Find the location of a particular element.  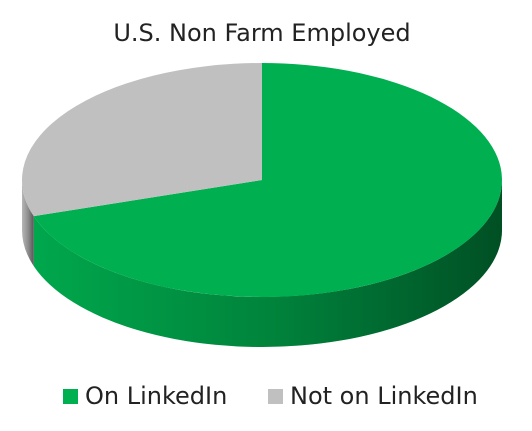

chart-title: U.S. Non Farm Employed is located at coordinates (261, 33).